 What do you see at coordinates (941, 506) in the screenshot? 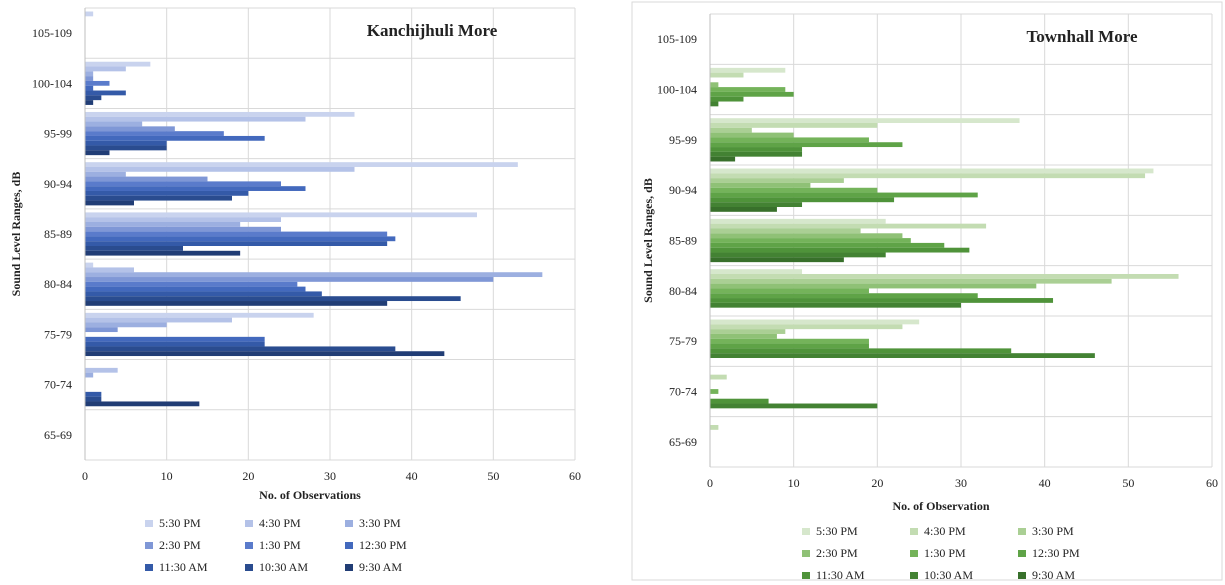
I see `x-axis-title: No. of Observation` at bounding box center [941, 506].